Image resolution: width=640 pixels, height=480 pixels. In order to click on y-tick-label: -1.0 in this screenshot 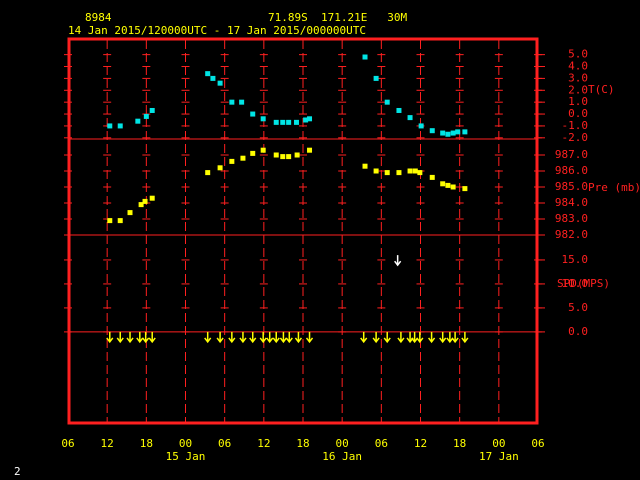, I will do `click(575, 125)`.